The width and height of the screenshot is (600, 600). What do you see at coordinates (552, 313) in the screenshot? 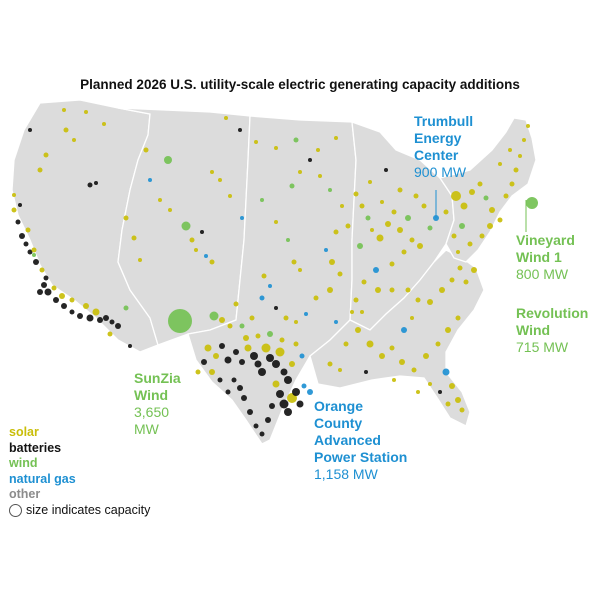
I see `callout-name-line: Revolution` at bounding box center [552, 313].